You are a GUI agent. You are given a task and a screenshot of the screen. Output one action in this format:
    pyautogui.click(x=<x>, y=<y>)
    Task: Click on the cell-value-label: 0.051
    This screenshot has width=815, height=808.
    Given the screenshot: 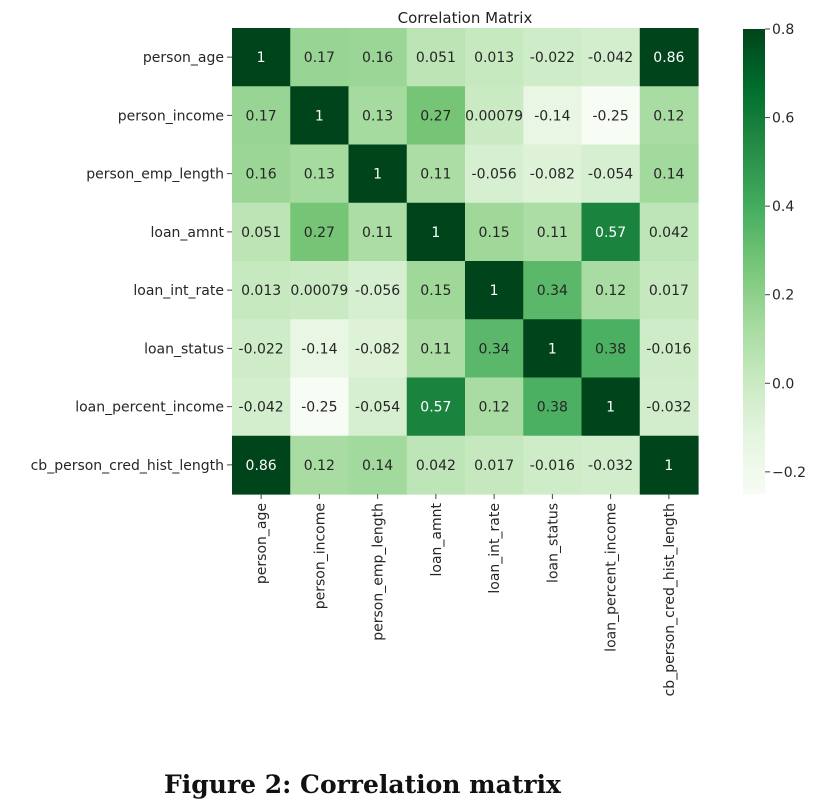 What is the action you would take?
    pyautogui.click(x=436, y=58)
    